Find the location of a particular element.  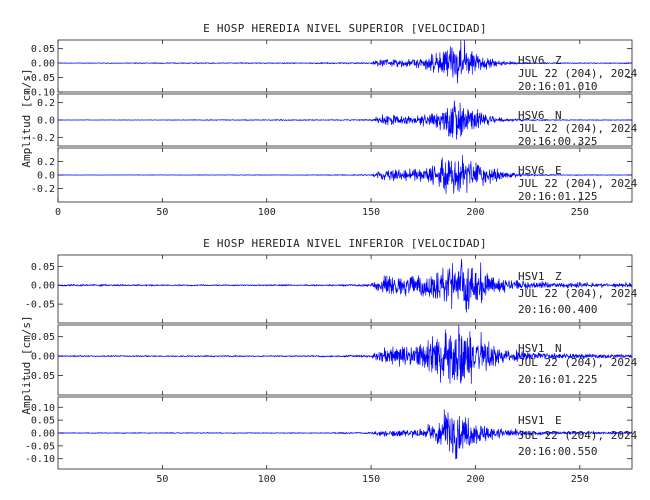

time-label: 20:16:00.400 is located at coordinates (557, 309).